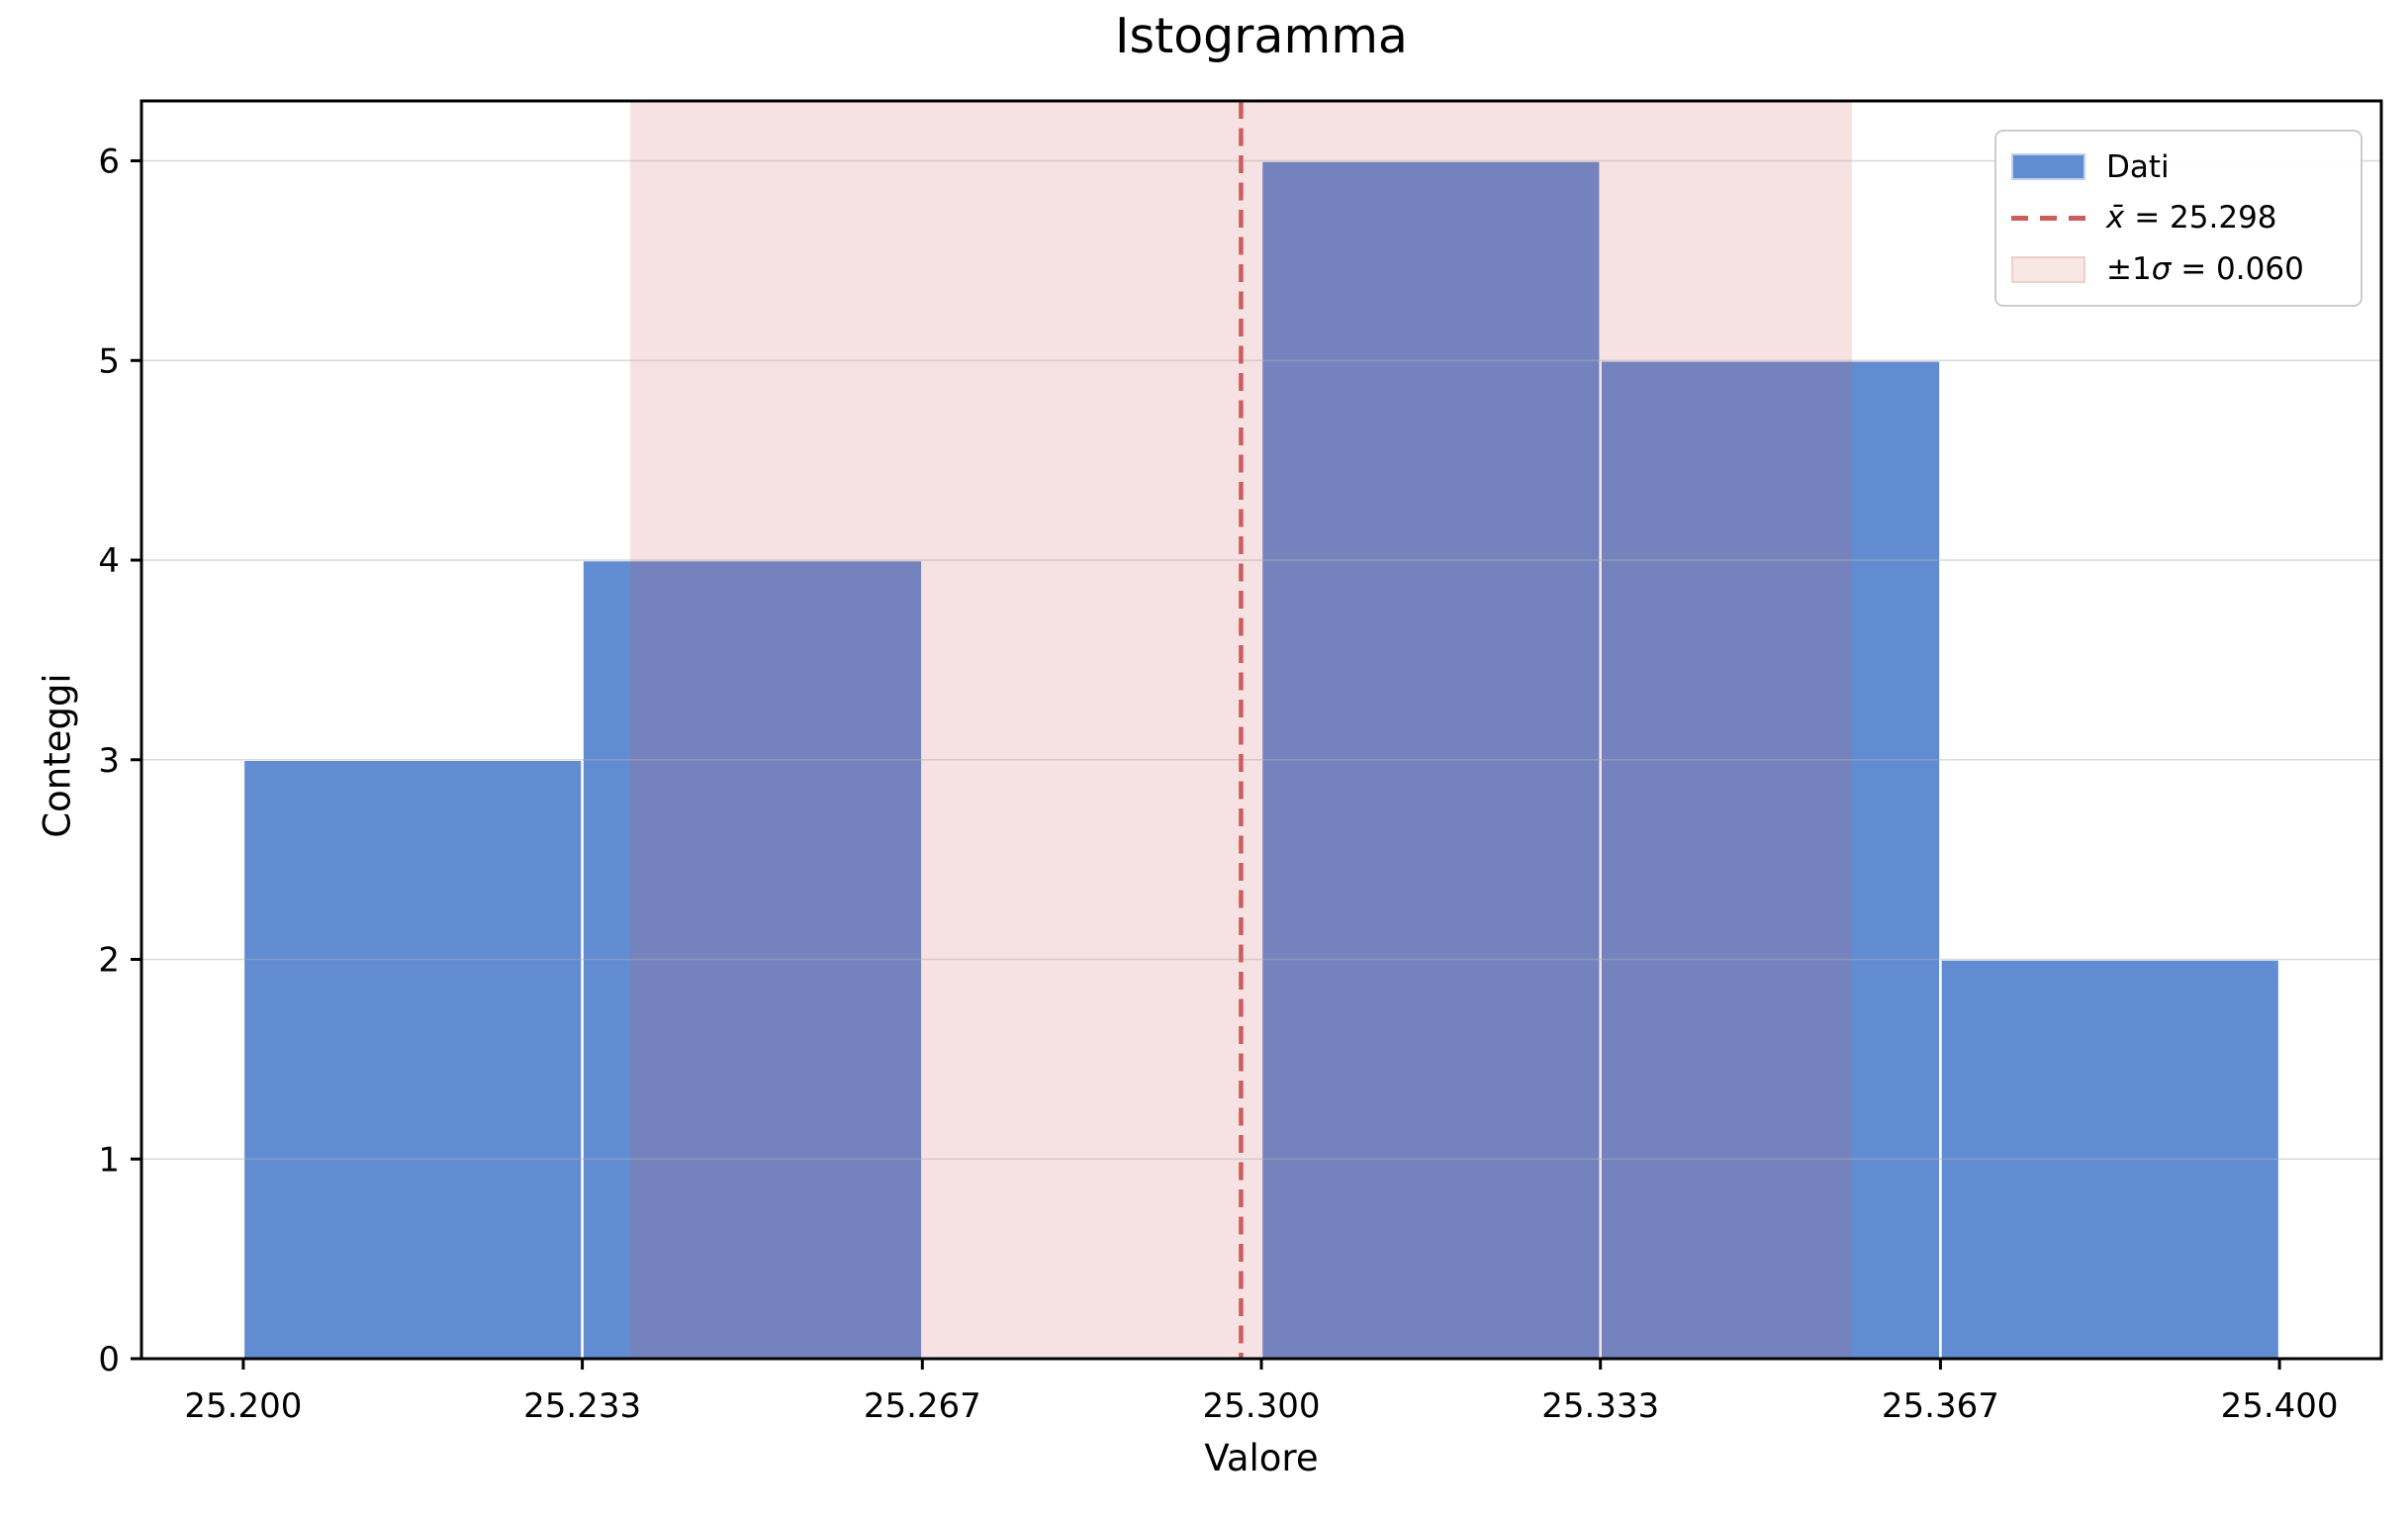 The width and height of the screenshot is (2408, 1518). I want to click on y-tick-label: 6, so click(109, 162).